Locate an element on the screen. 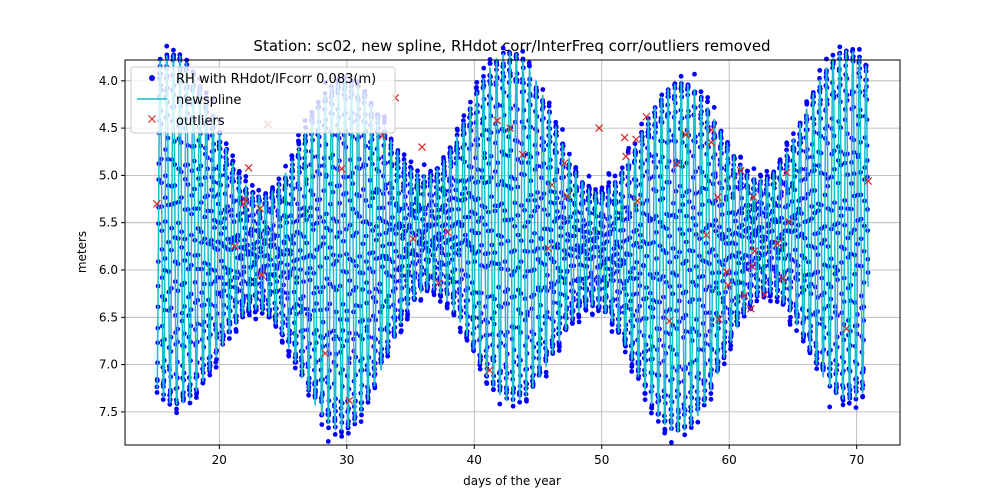 This screenshot has width=1000, height=500. legend-label-outliers: outliers is located at coordinates (200, 121).